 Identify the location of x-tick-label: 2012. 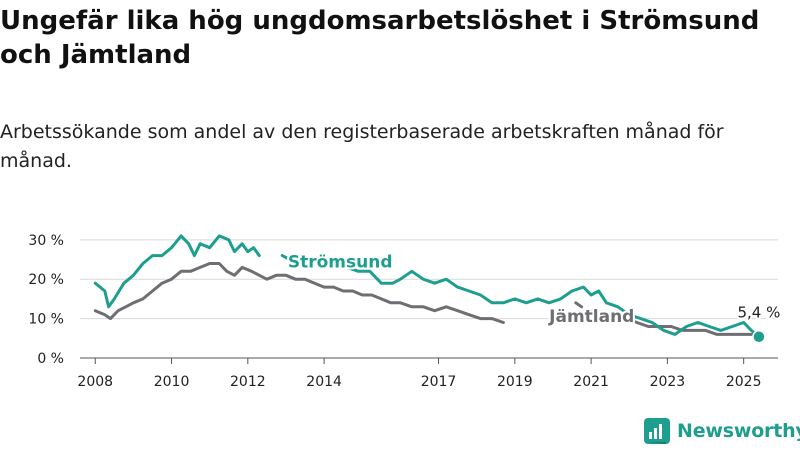
(248, 382).